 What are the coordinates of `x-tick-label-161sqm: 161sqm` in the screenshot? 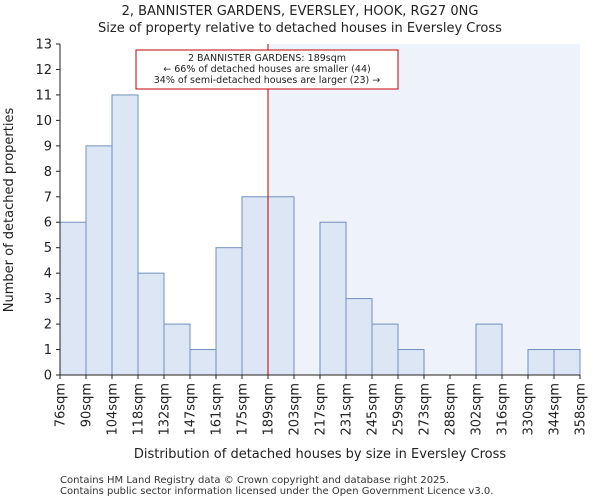 It's located at (217, 409).